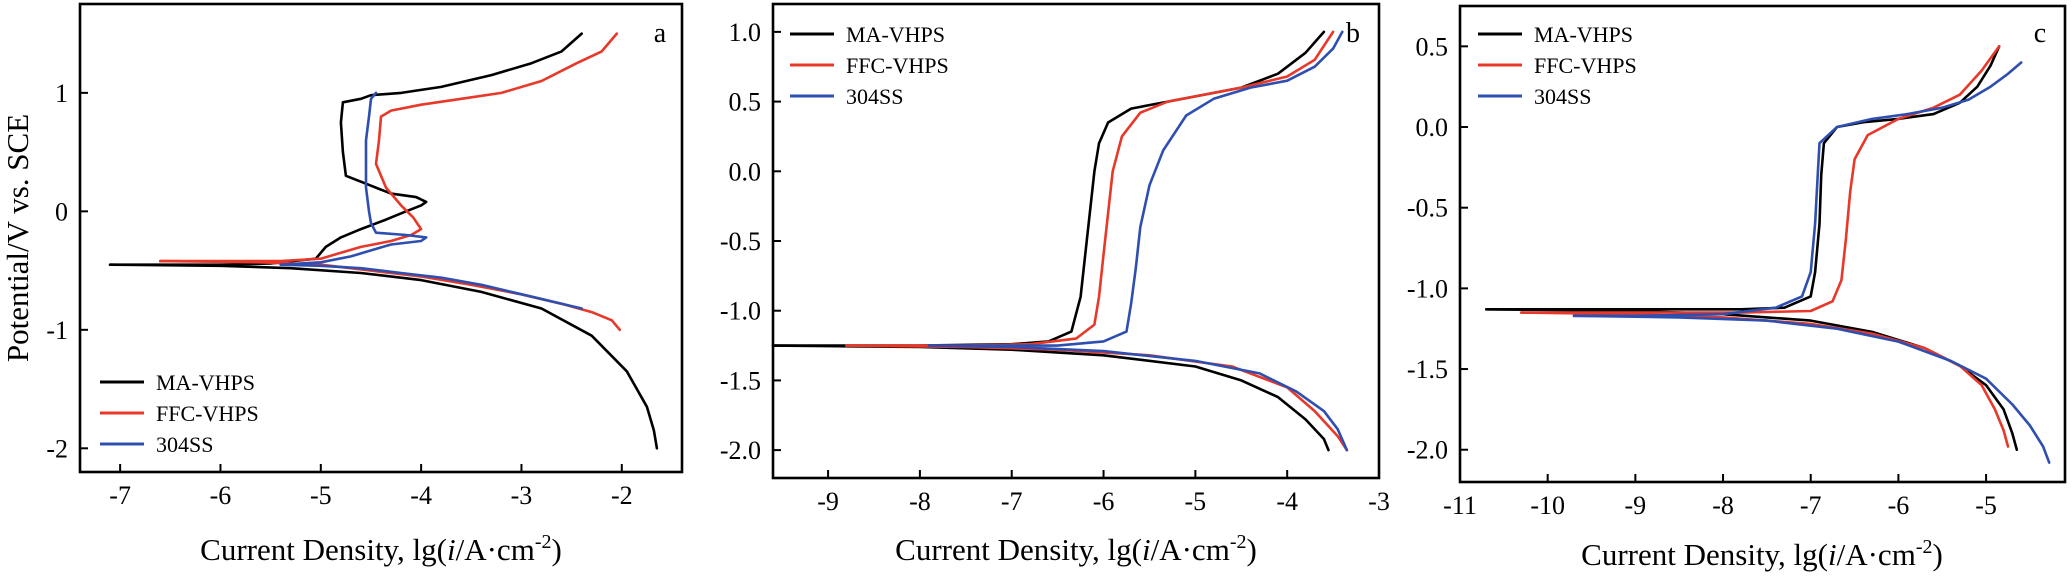 The width and height of the screenshot is (2072, 577). What do you see at coordinates (1460, 505) in the screenshot?
I see `panel-c-x-tick-label: -11` at bounding box center [1460, 505].